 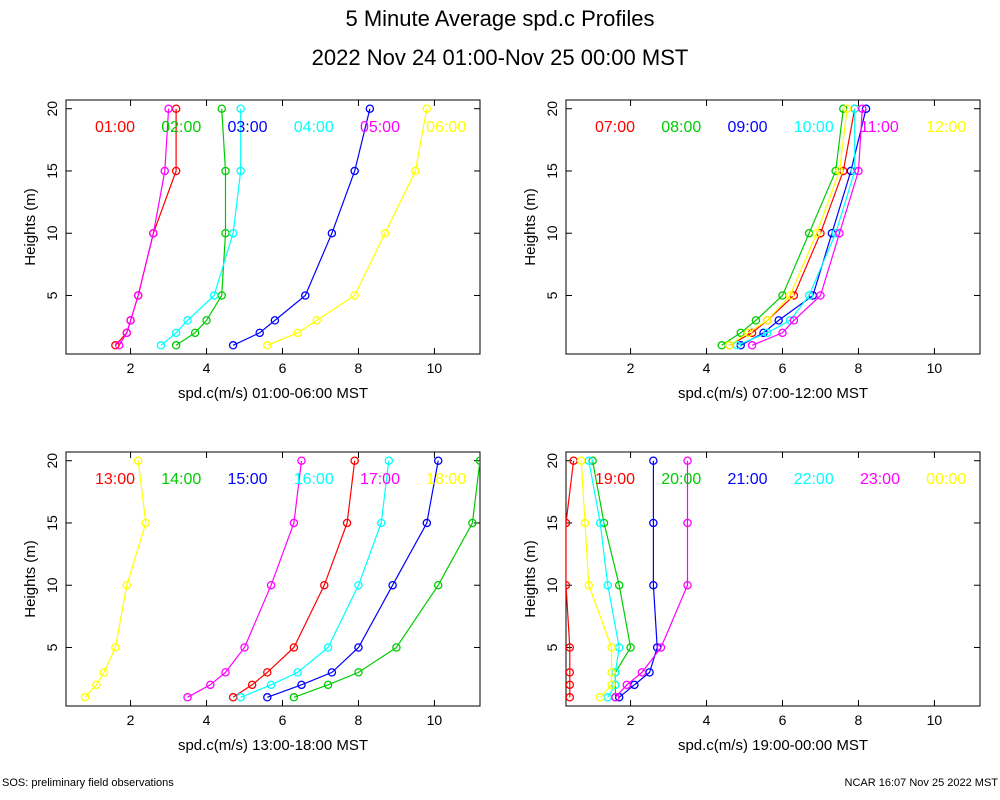 I want to click on footer-timestamp: NCAR 16:07 Nov 25 2022 MST, so click(x=921, y=783).